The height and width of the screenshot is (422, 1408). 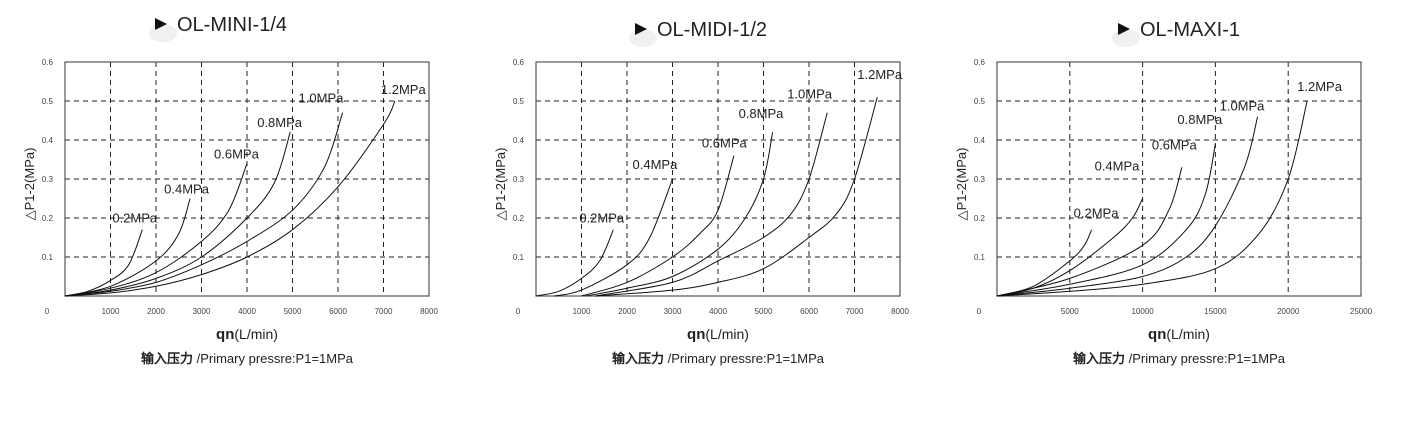 What do you see at coordinates (1361, 311) in the screenshot?
I see `x-tick-label: 25000` at bounding box center [1361, 311].